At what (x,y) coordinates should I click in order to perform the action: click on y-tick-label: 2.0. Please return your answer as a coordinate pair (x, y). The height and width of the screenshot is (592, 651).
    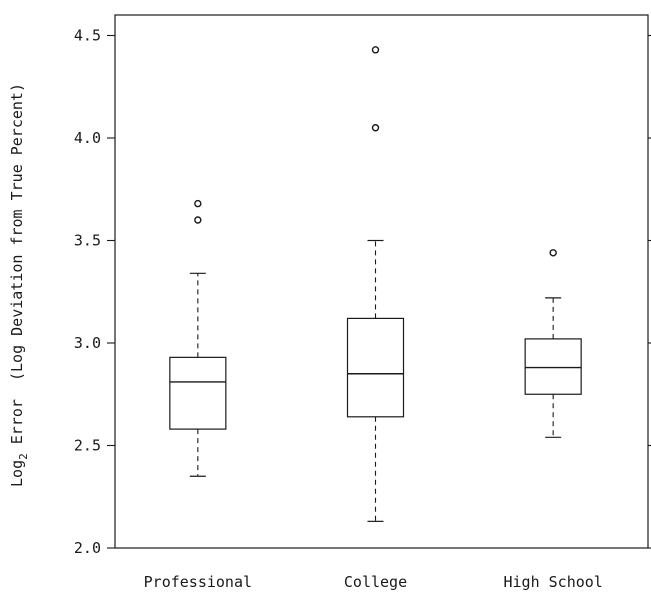
    Looking at the image, I should click on (87, 548).